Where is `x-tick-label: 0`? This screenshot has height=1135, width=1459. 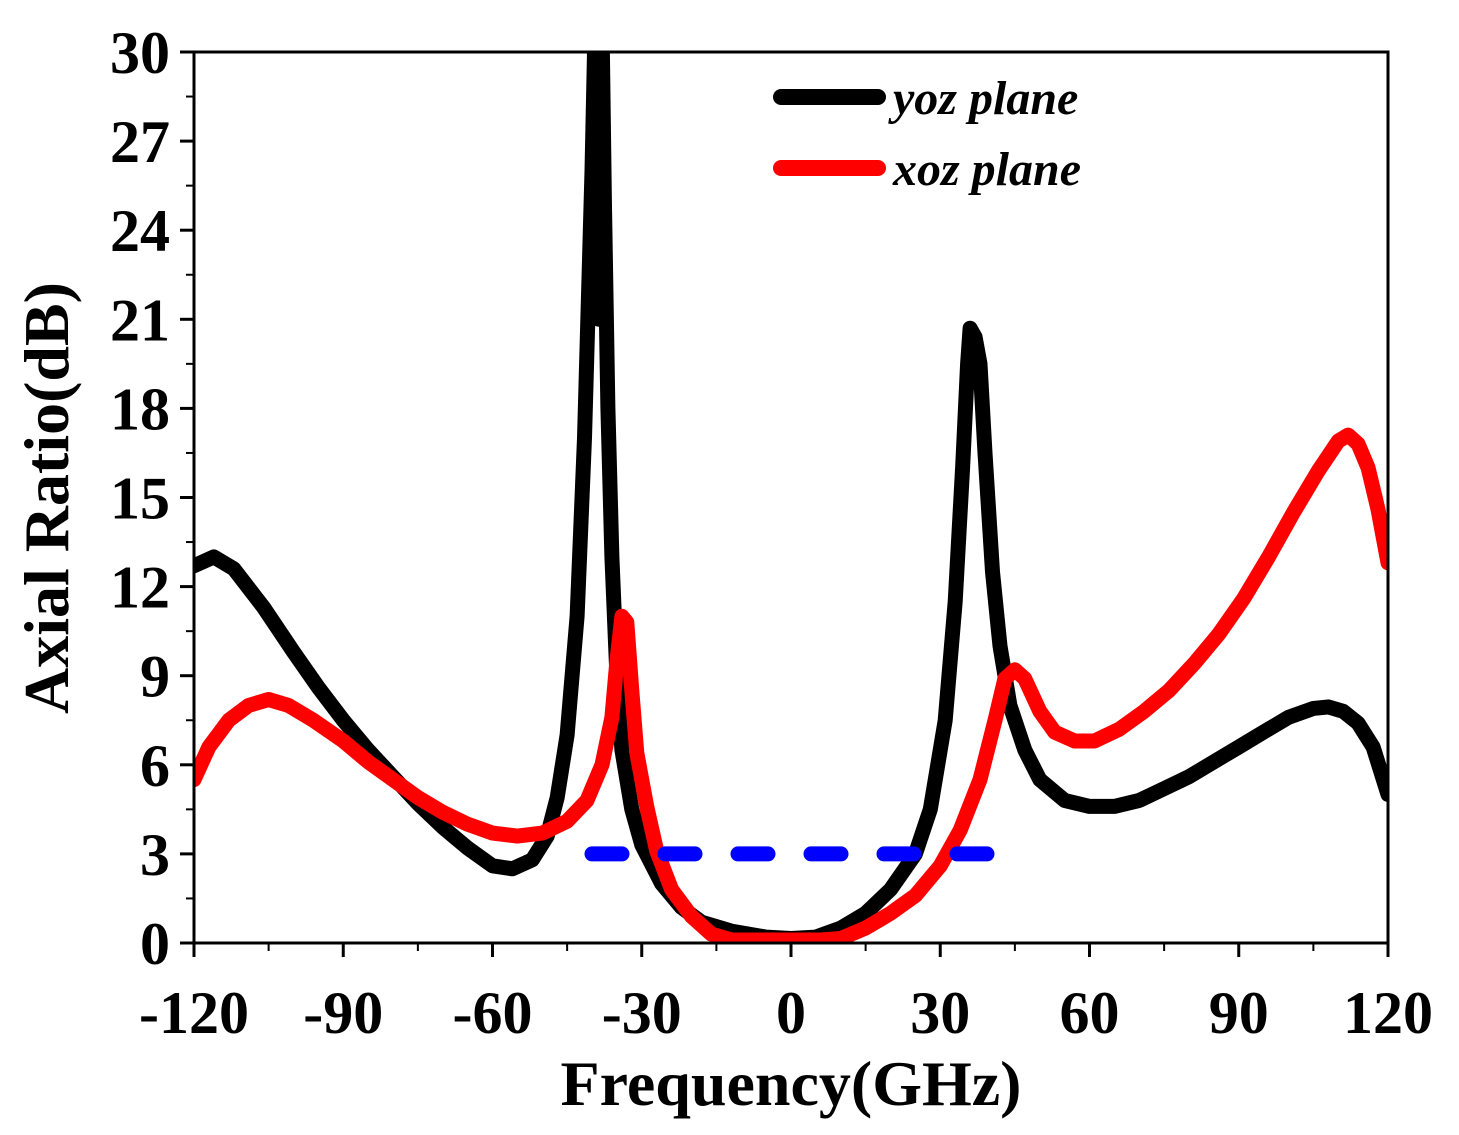
x-tick-label: 0 is located at coordinates (791, 1013).